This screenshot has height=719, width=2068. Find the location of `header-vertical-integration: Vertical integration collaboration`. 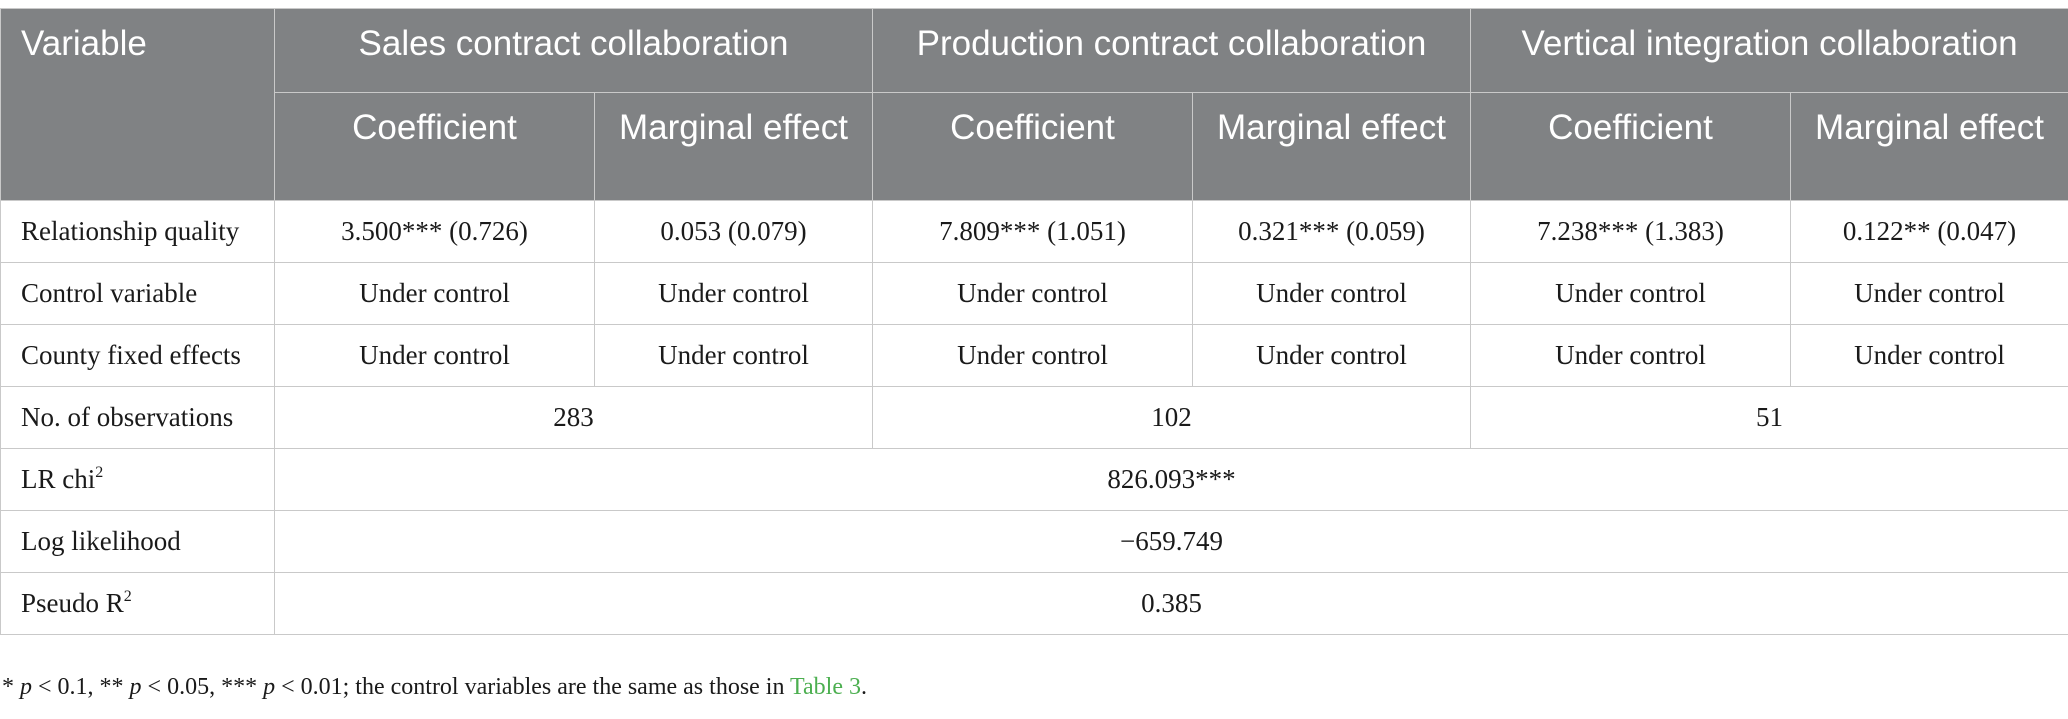

header-vertical-integration: Vertical integration collaboration is located at coordinates (1768, 50).